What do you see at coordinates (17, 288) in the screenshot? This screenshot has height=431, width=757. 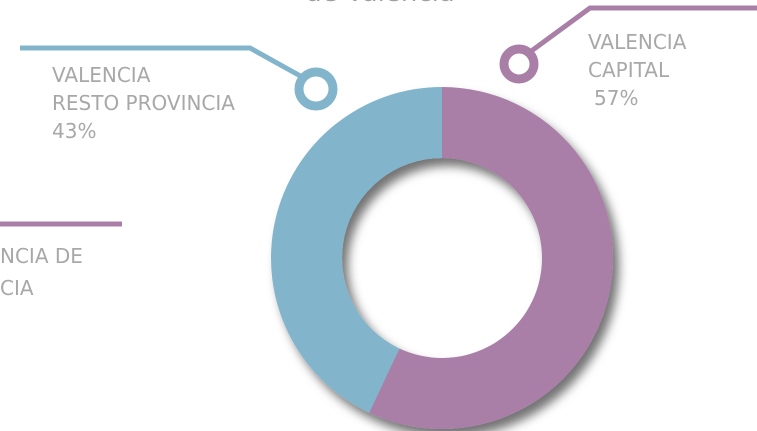 I see `annotation: CIA` at bounding box center [17, 288].